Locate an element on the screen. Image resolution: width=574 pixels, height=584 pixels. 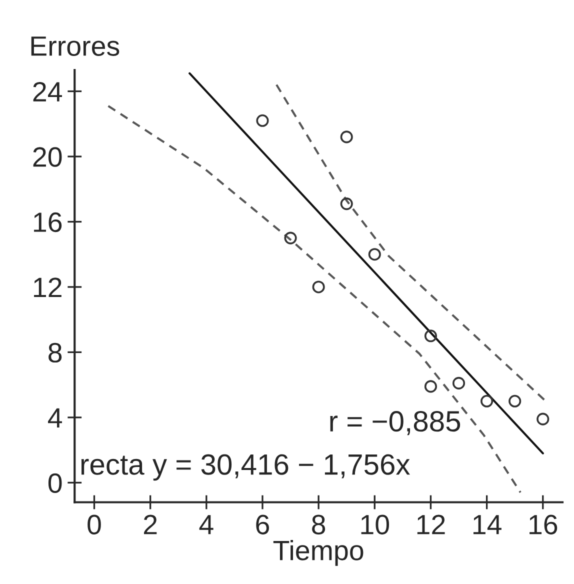
x-tick-label: 10 is located at coordinates (375, 524).